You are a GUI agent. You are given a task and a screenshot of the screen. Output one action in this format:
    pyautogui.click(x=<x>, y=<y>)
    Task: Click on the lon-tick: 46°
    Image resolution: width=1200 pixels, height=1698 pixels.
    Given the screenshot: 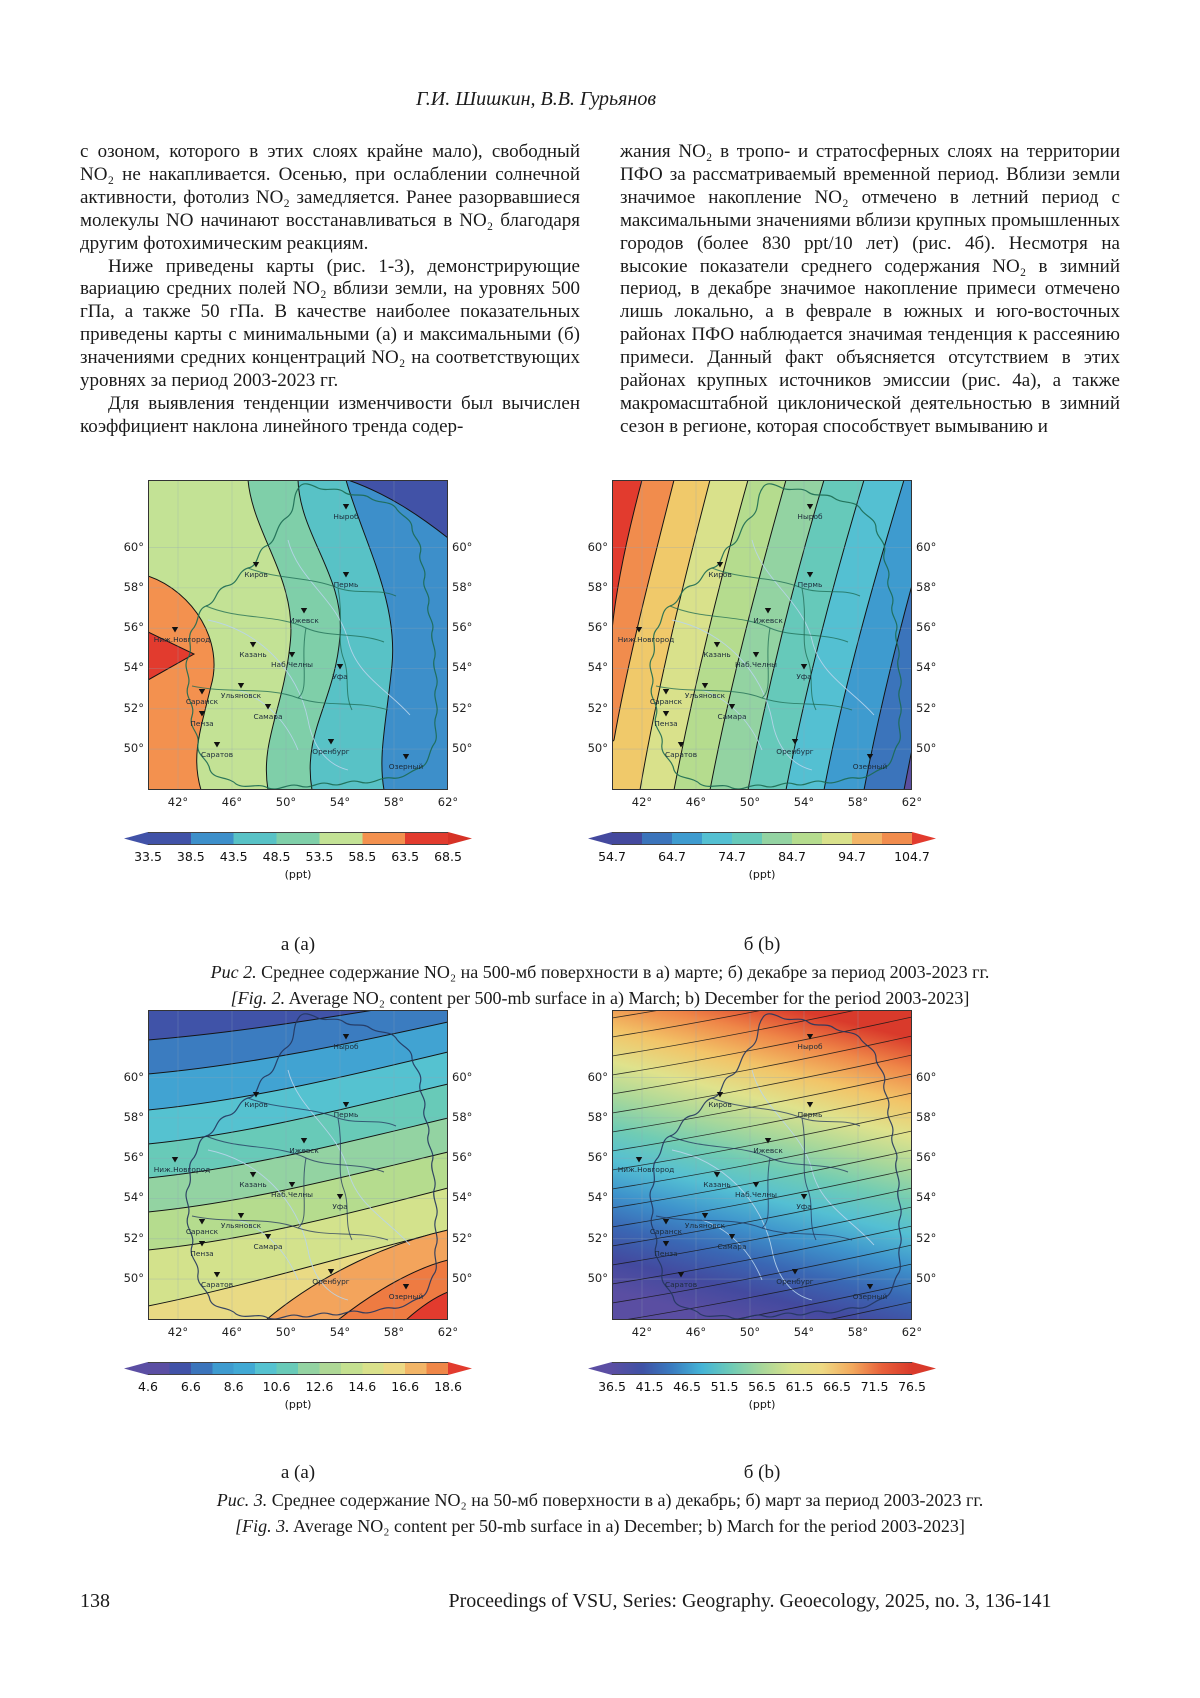 What is the action you would take?
    pyautogui.click(x=696, y=1332)
    